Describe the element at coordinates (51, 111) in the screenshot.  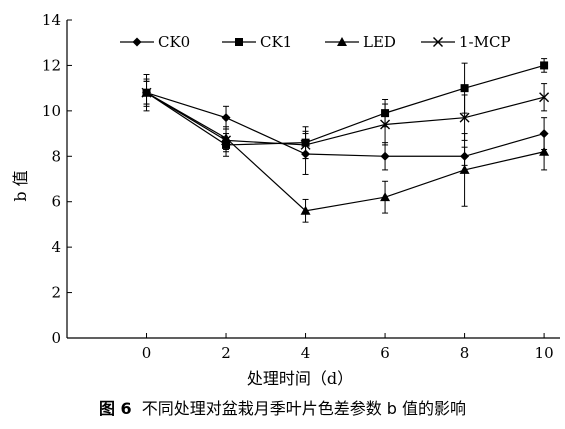
I see `y-tick-label: 10` at that location.